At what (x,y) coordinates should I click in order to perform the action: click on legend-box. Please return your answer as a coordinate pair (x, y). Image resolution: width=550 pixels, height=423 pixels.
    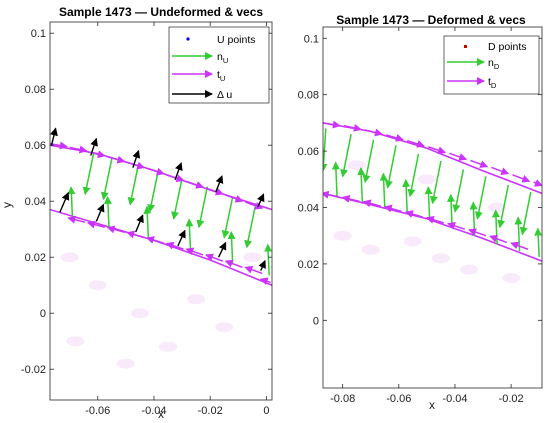
    Looking at the image, I should click on (491, 65).